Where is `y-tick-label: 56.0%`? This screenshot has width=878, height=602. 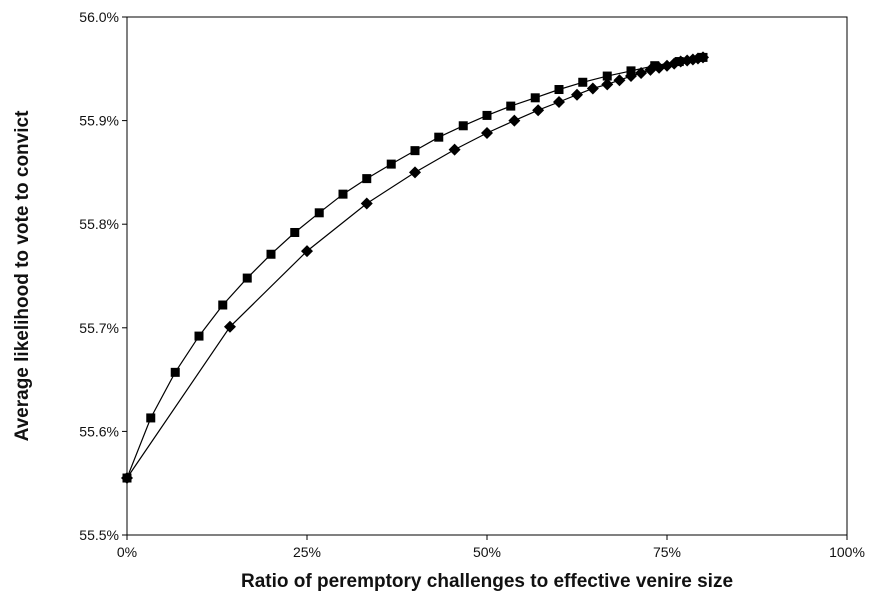
y-tick-label: 56.0% is located at coordinates (99, 17).